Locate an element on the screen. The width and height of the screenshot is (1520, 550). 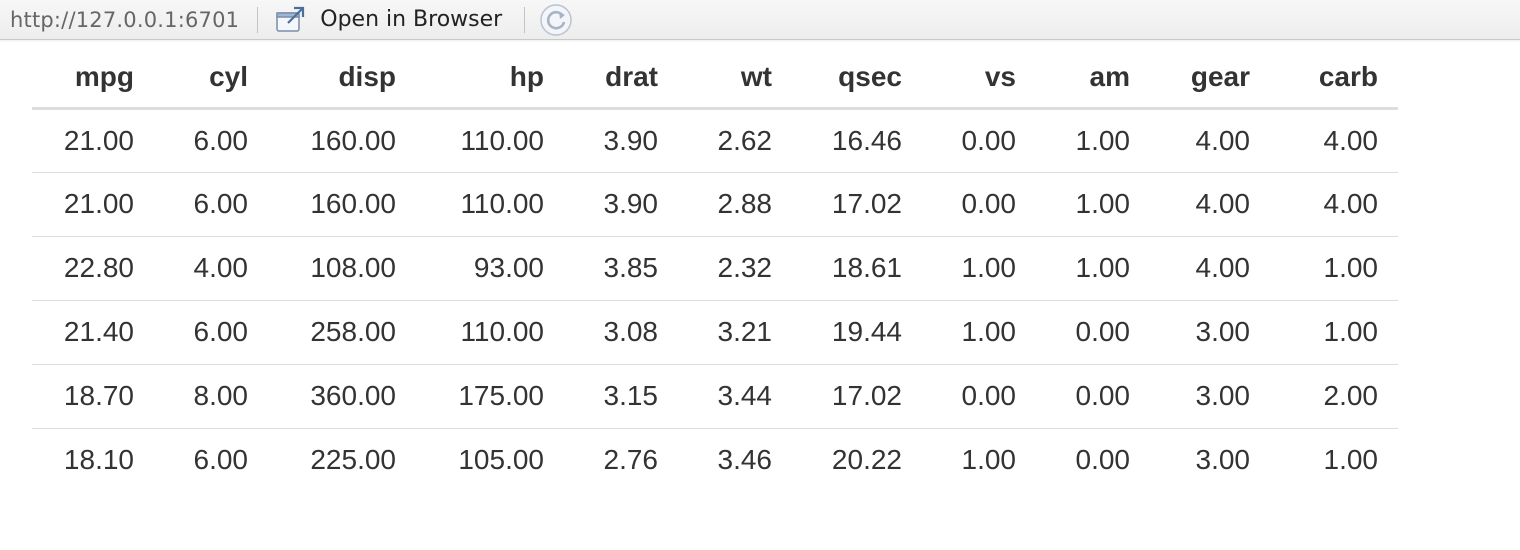
table-cell: 3.44 is located at coordinates (735, 395).